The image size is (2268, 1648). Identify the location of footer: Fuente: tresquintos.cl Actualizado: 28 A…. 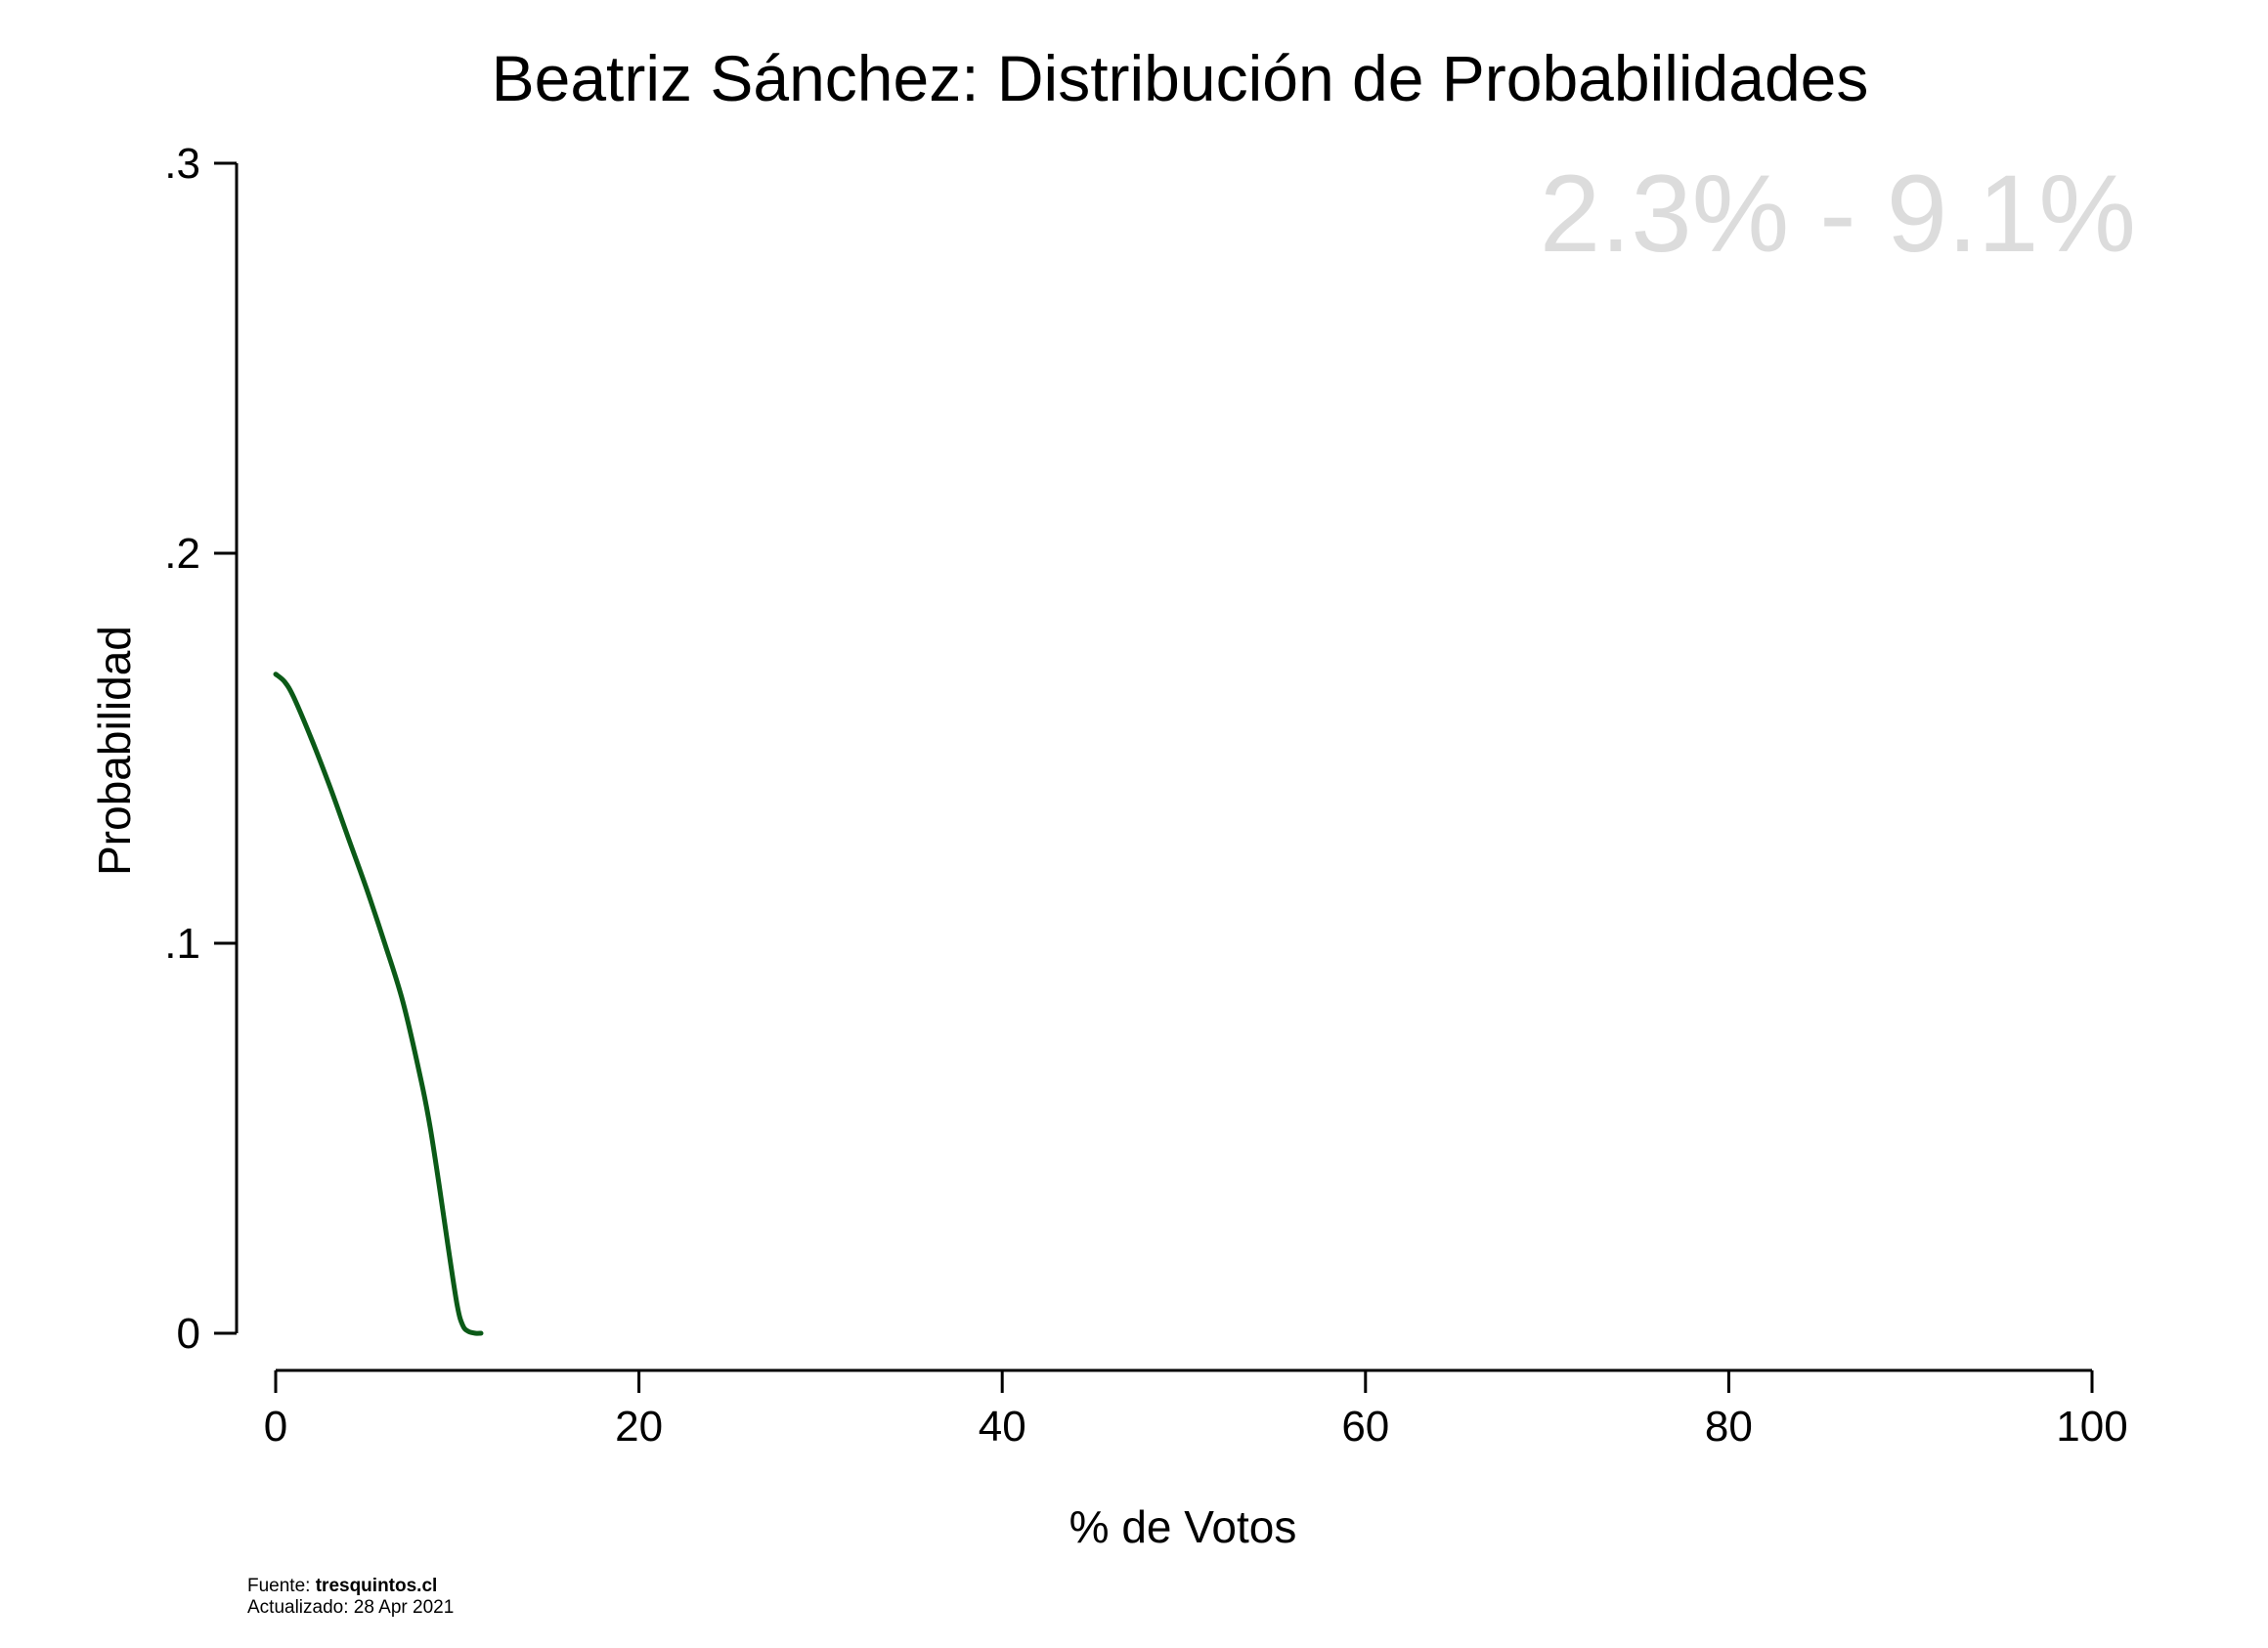
(350, 1597).